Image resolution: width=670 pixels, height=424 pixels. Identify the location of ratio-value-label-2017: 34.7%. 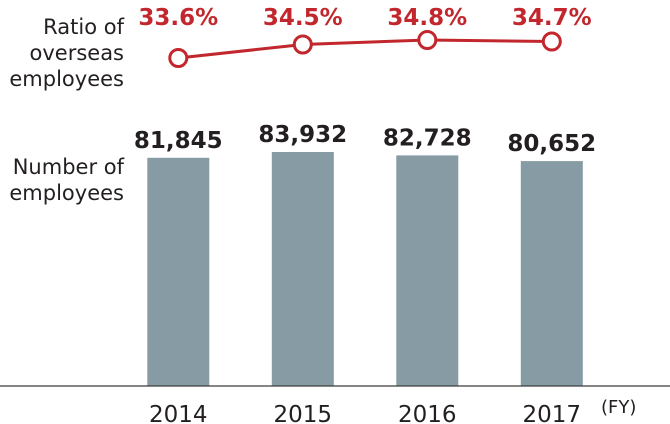
(552, 18).